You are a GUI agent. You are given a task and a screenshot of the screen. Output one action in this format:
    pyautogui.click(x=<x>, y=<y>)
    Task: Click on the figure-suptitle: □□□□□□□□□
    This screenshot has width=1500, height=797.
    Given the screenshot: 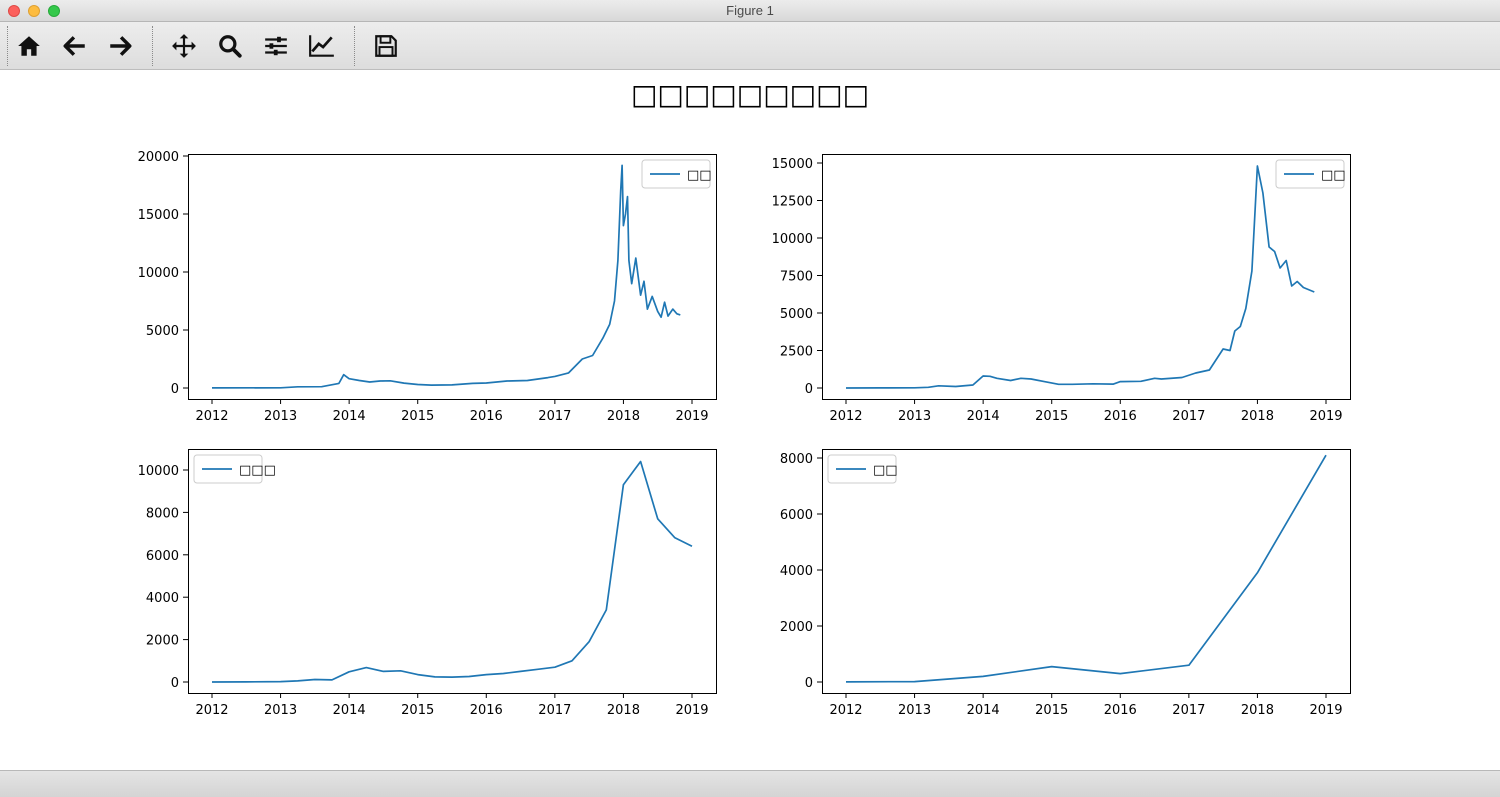 What is the action you would take?
    pyautogui.click(x=750, y=94)
    